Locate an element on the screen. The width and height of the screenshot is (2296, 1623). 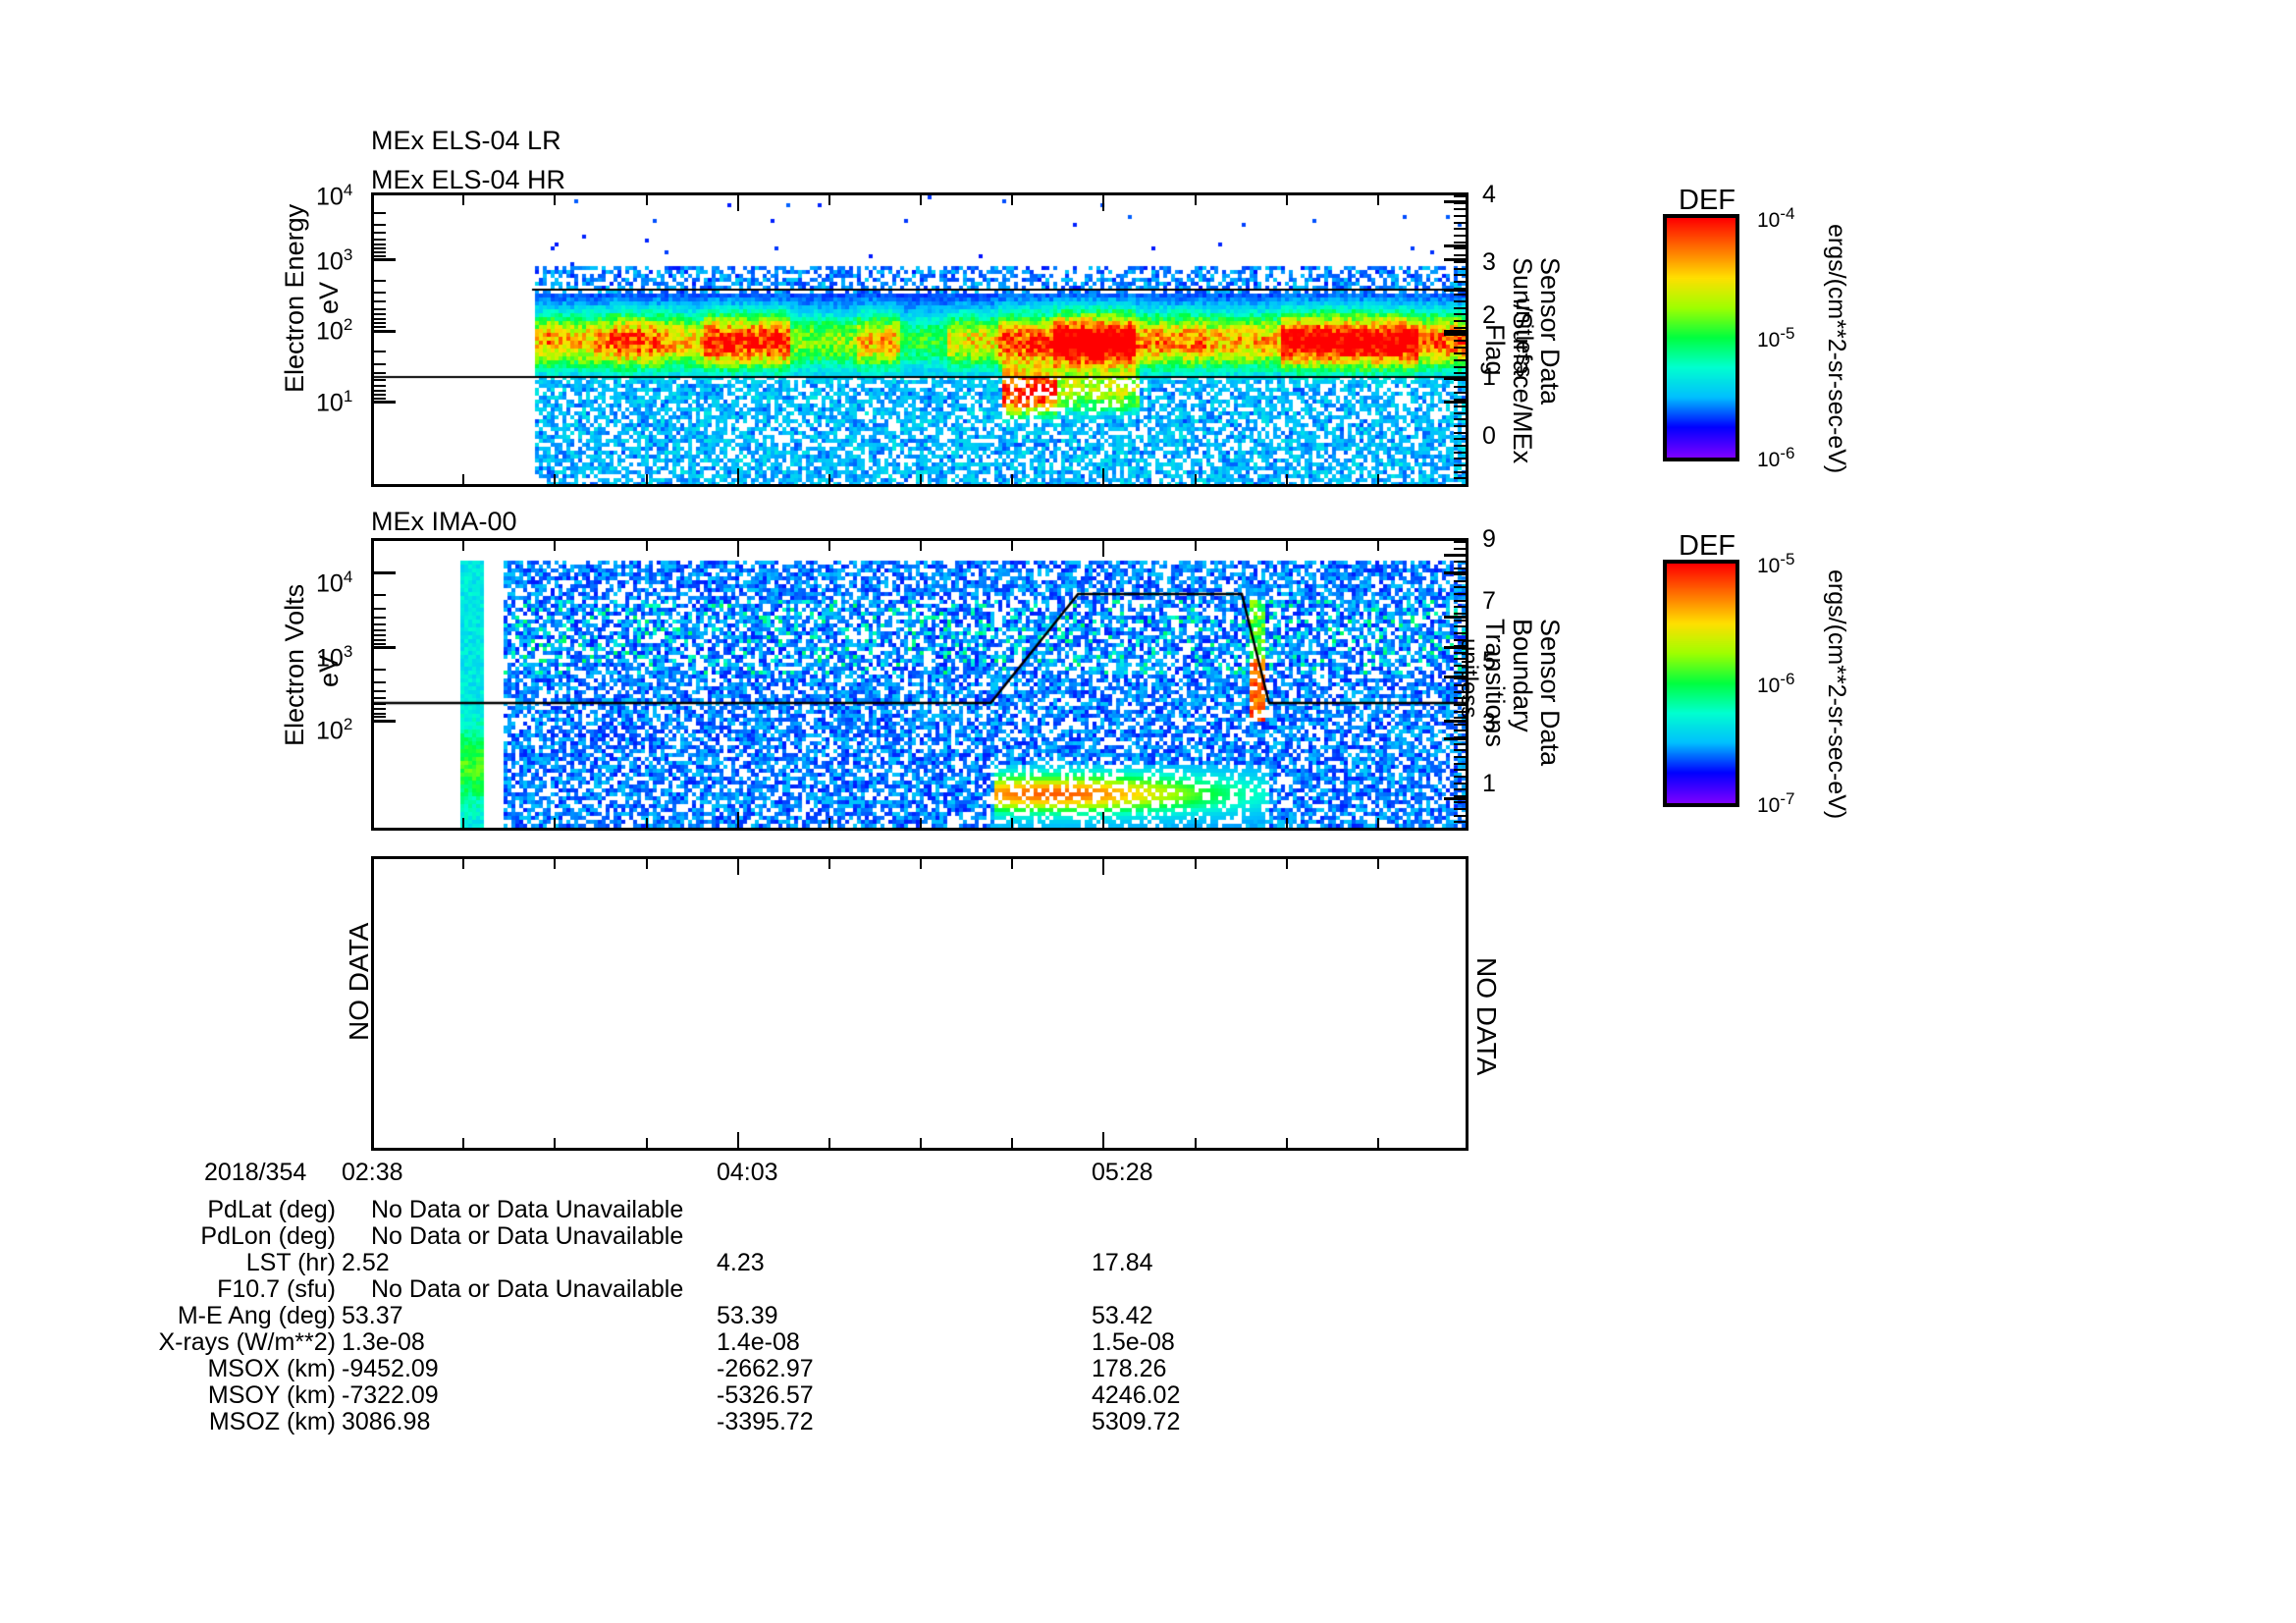
info-row-label: MSOY (km) is located at coordinates (271, 1395).